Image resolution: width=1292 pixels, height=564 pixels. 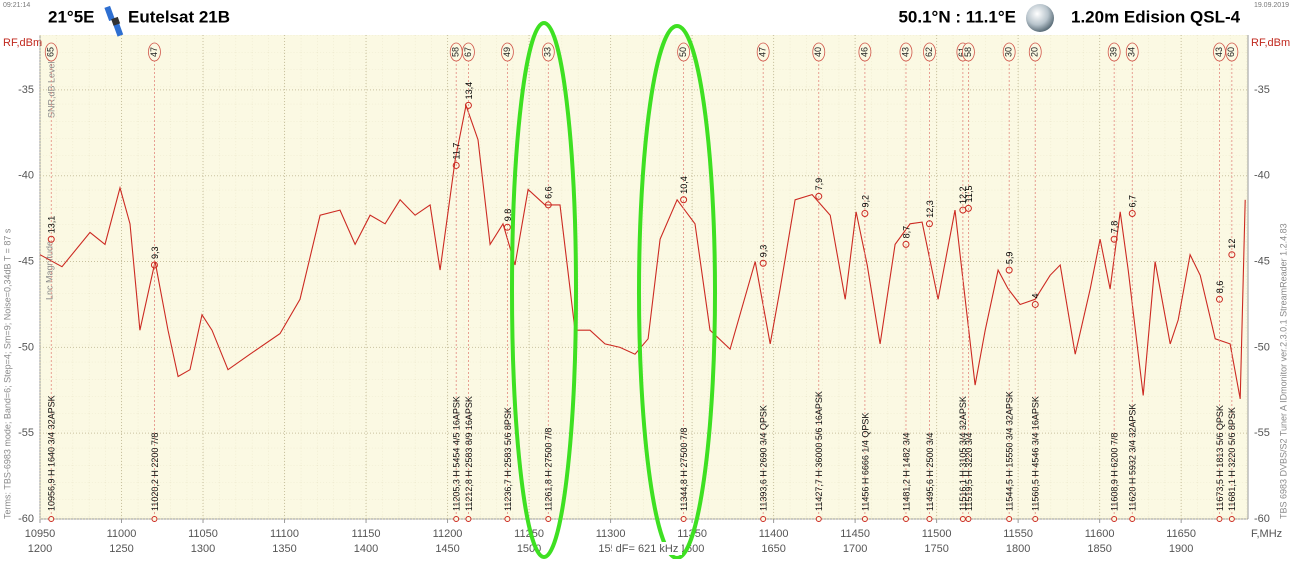 I want to click on marker-index: 40, so click(x=818, y=52).